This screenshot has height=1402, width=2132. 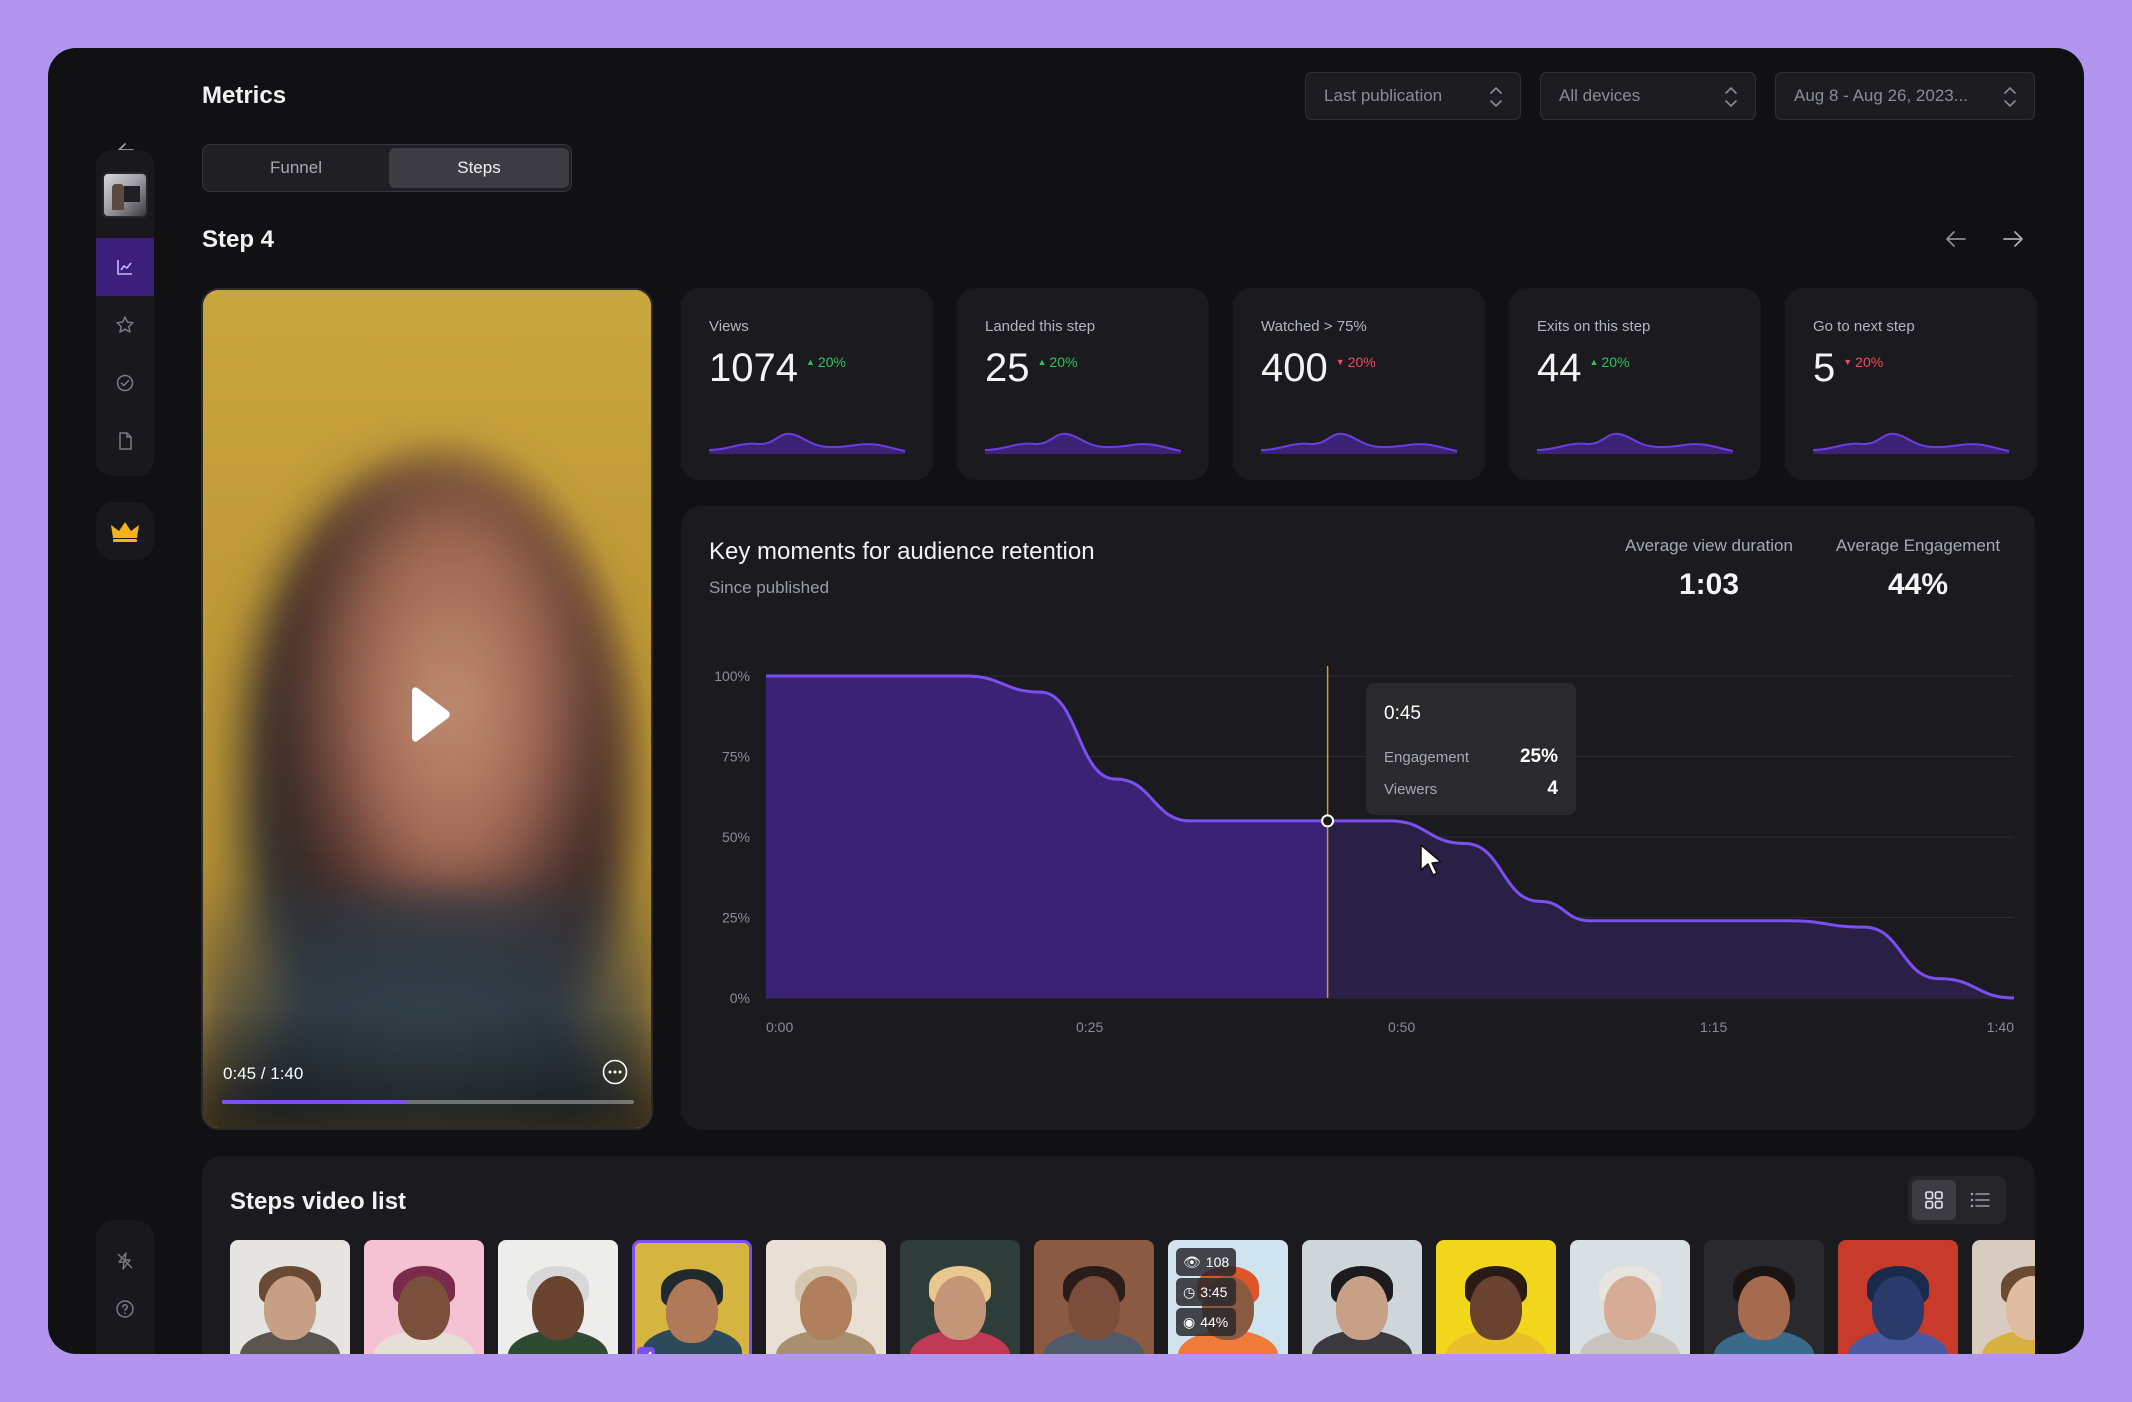 I want to click on sidebar-bottom, so click(x=125, y=1287).